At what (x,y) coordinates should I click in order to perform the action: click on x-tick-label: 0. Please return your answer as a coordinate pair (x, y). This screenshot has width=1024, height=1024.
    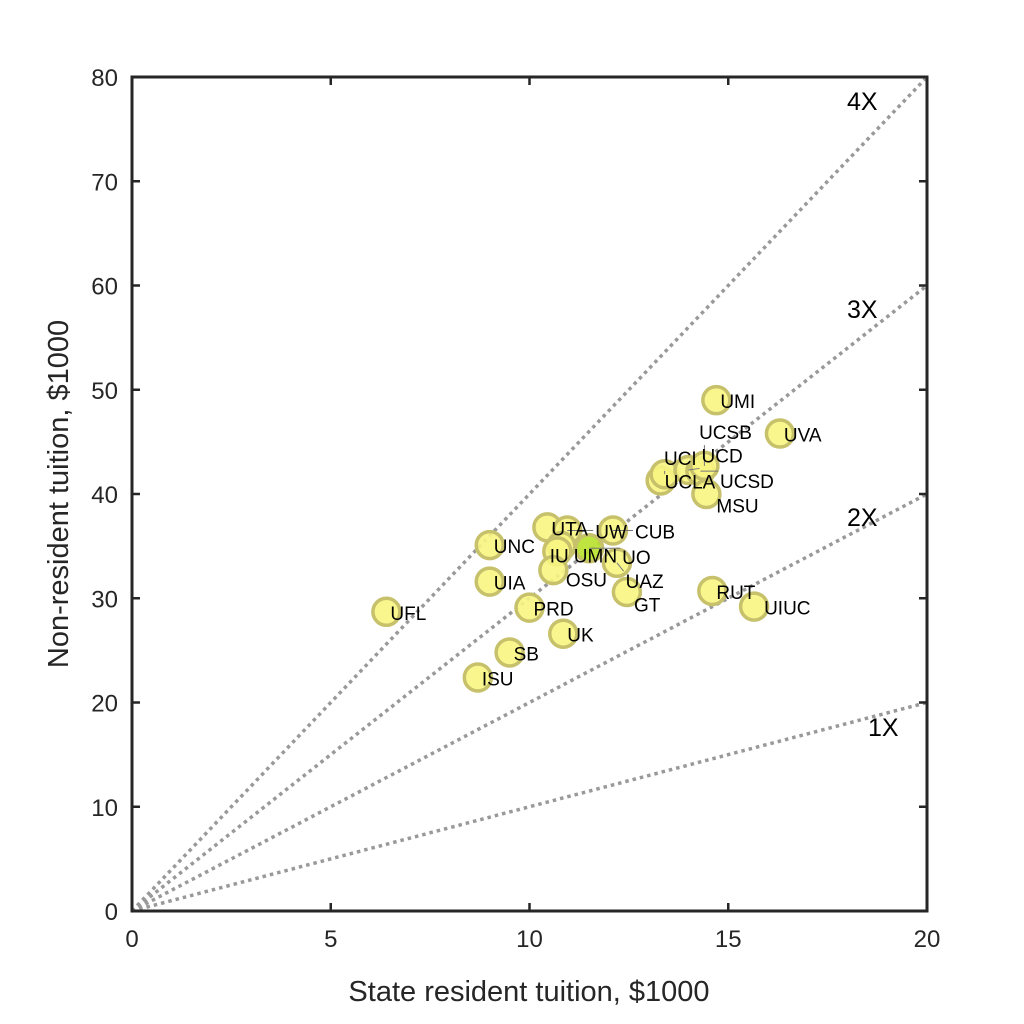
    Looking at the image, I should click on (131, 939).